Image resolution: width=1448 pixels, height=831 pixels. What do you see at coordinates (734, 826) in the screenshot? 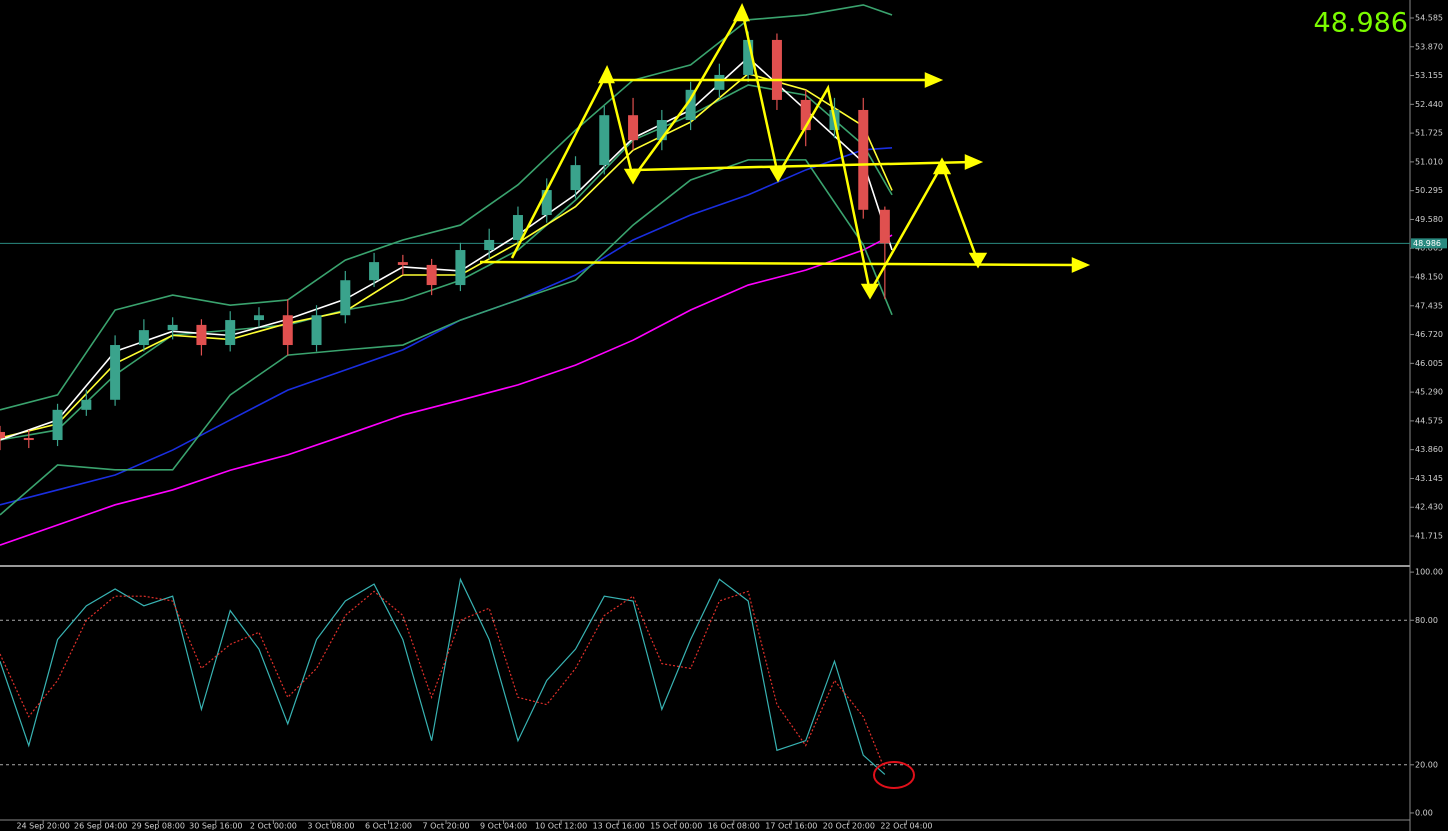
I see `x-tick-label: 16 Oct 08:00` at bounding box center [734, 826].